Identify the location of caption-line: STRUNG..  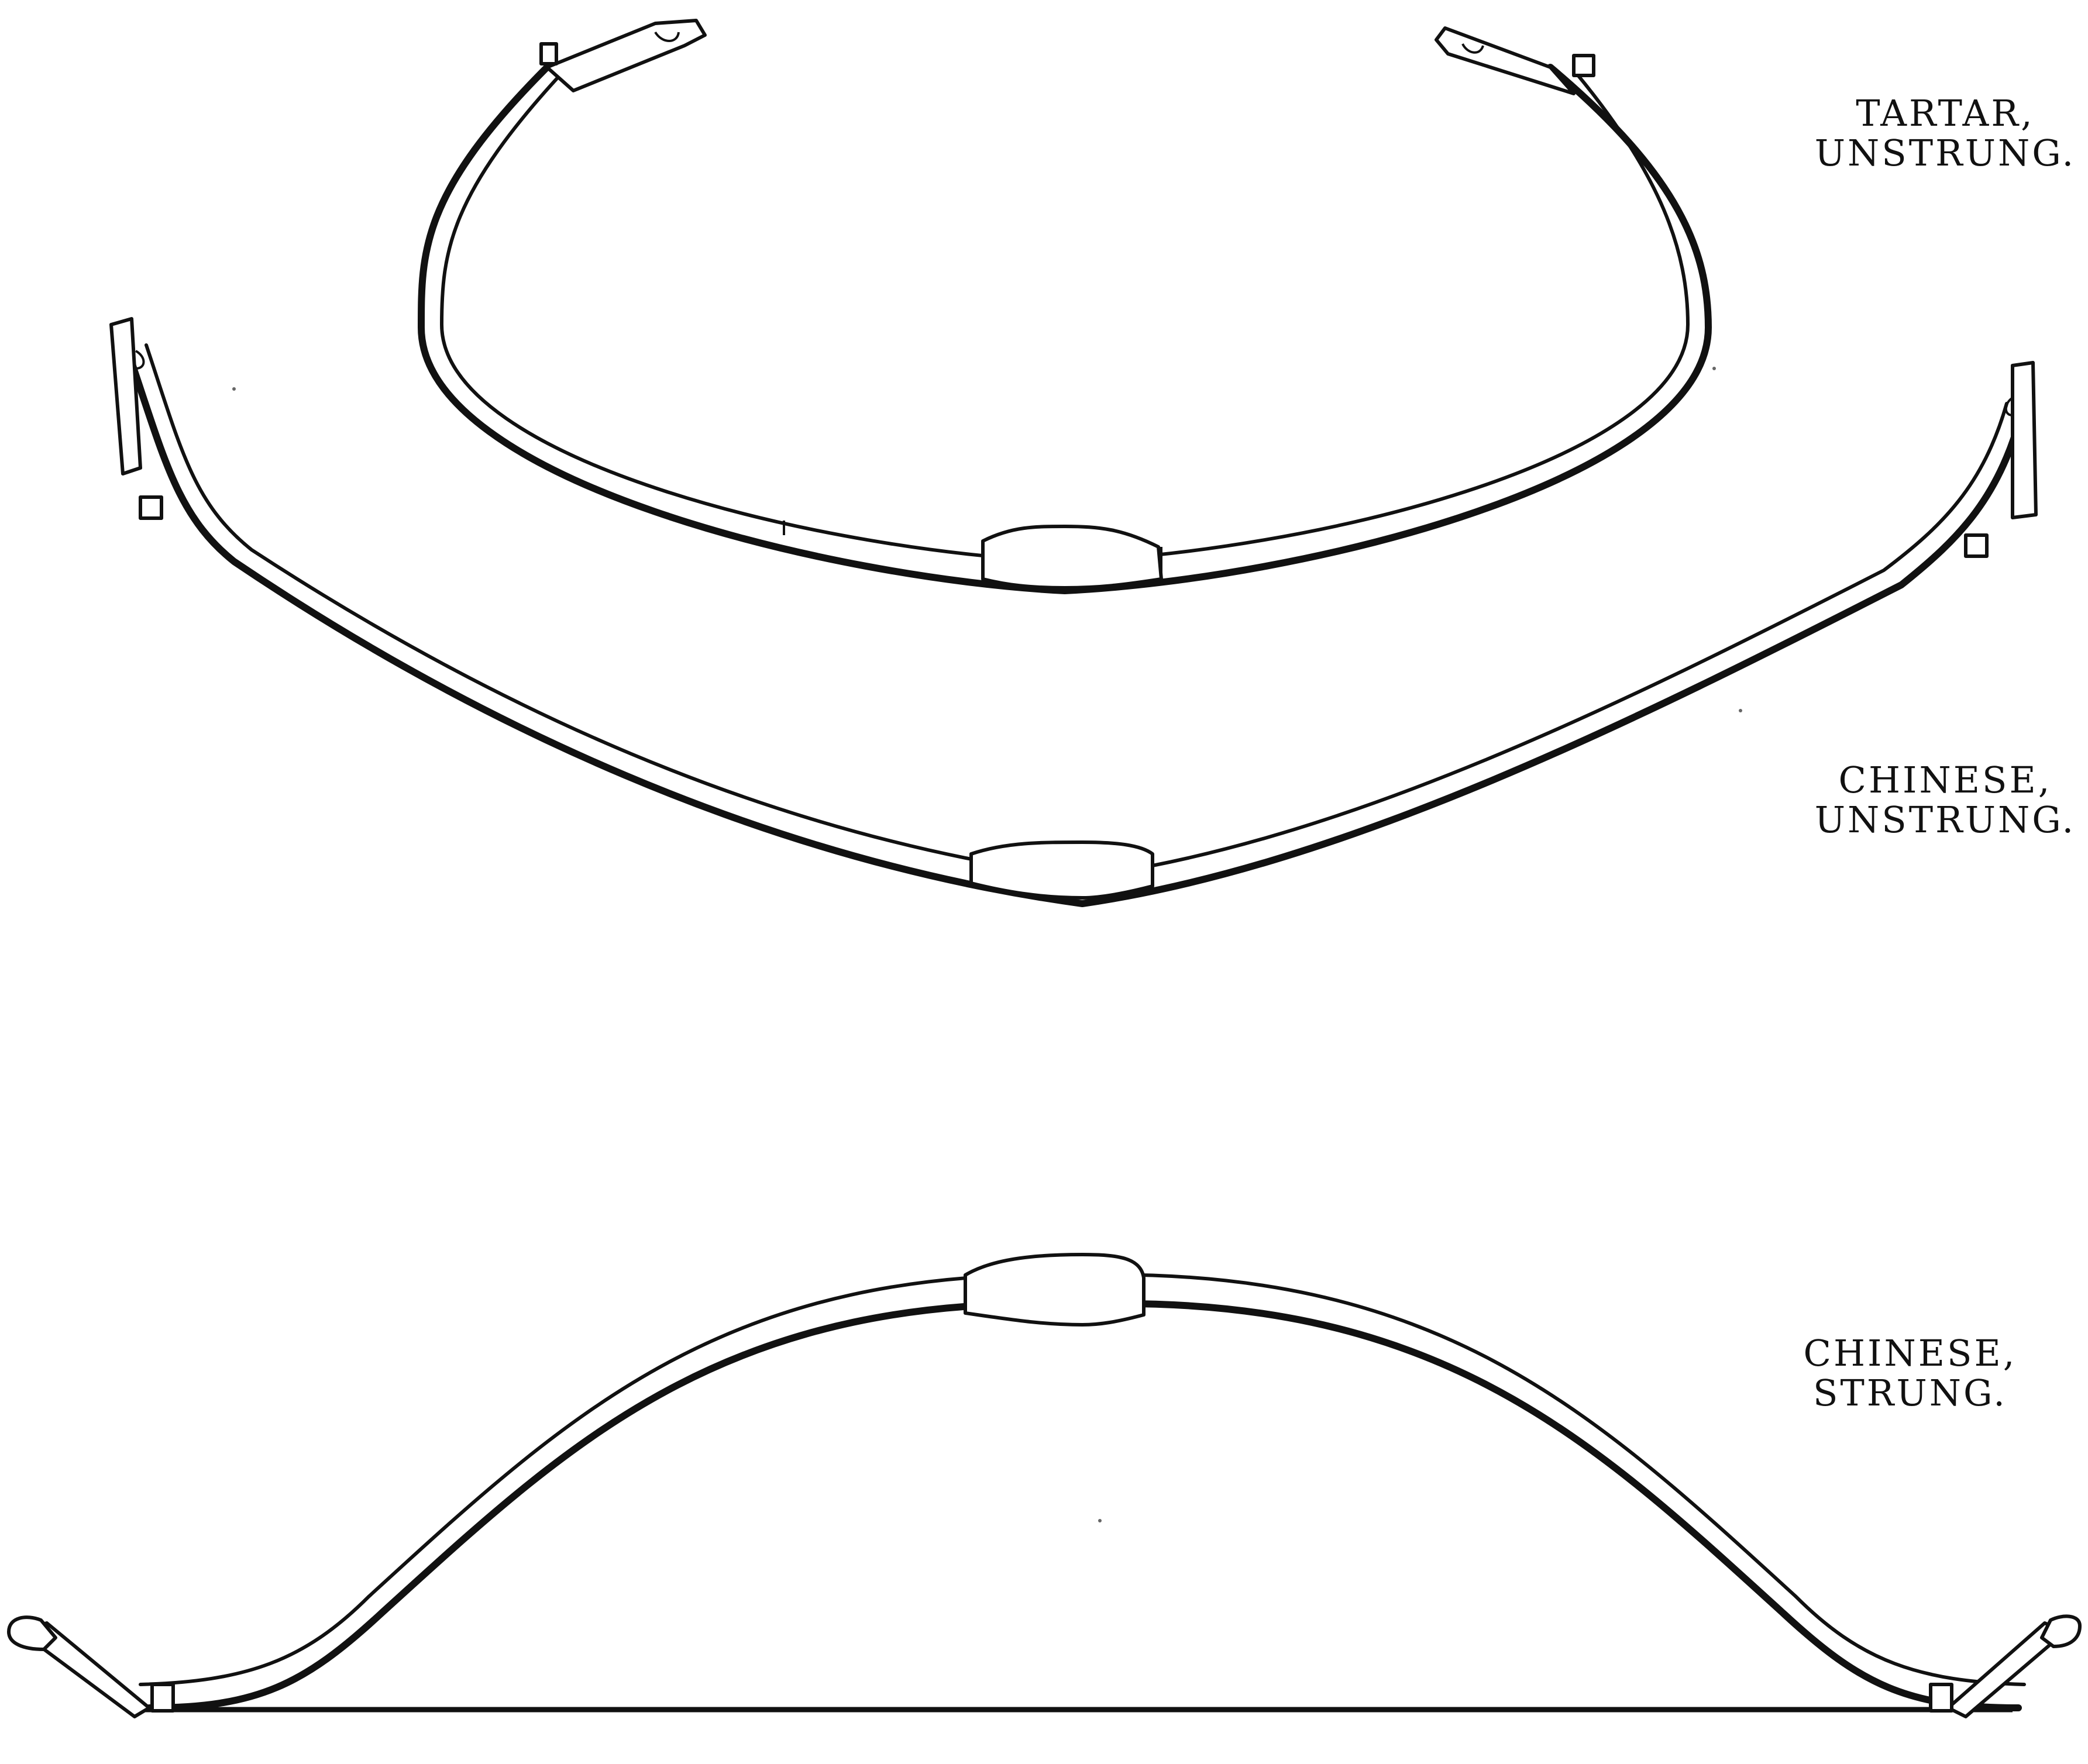
(1910, 1393).